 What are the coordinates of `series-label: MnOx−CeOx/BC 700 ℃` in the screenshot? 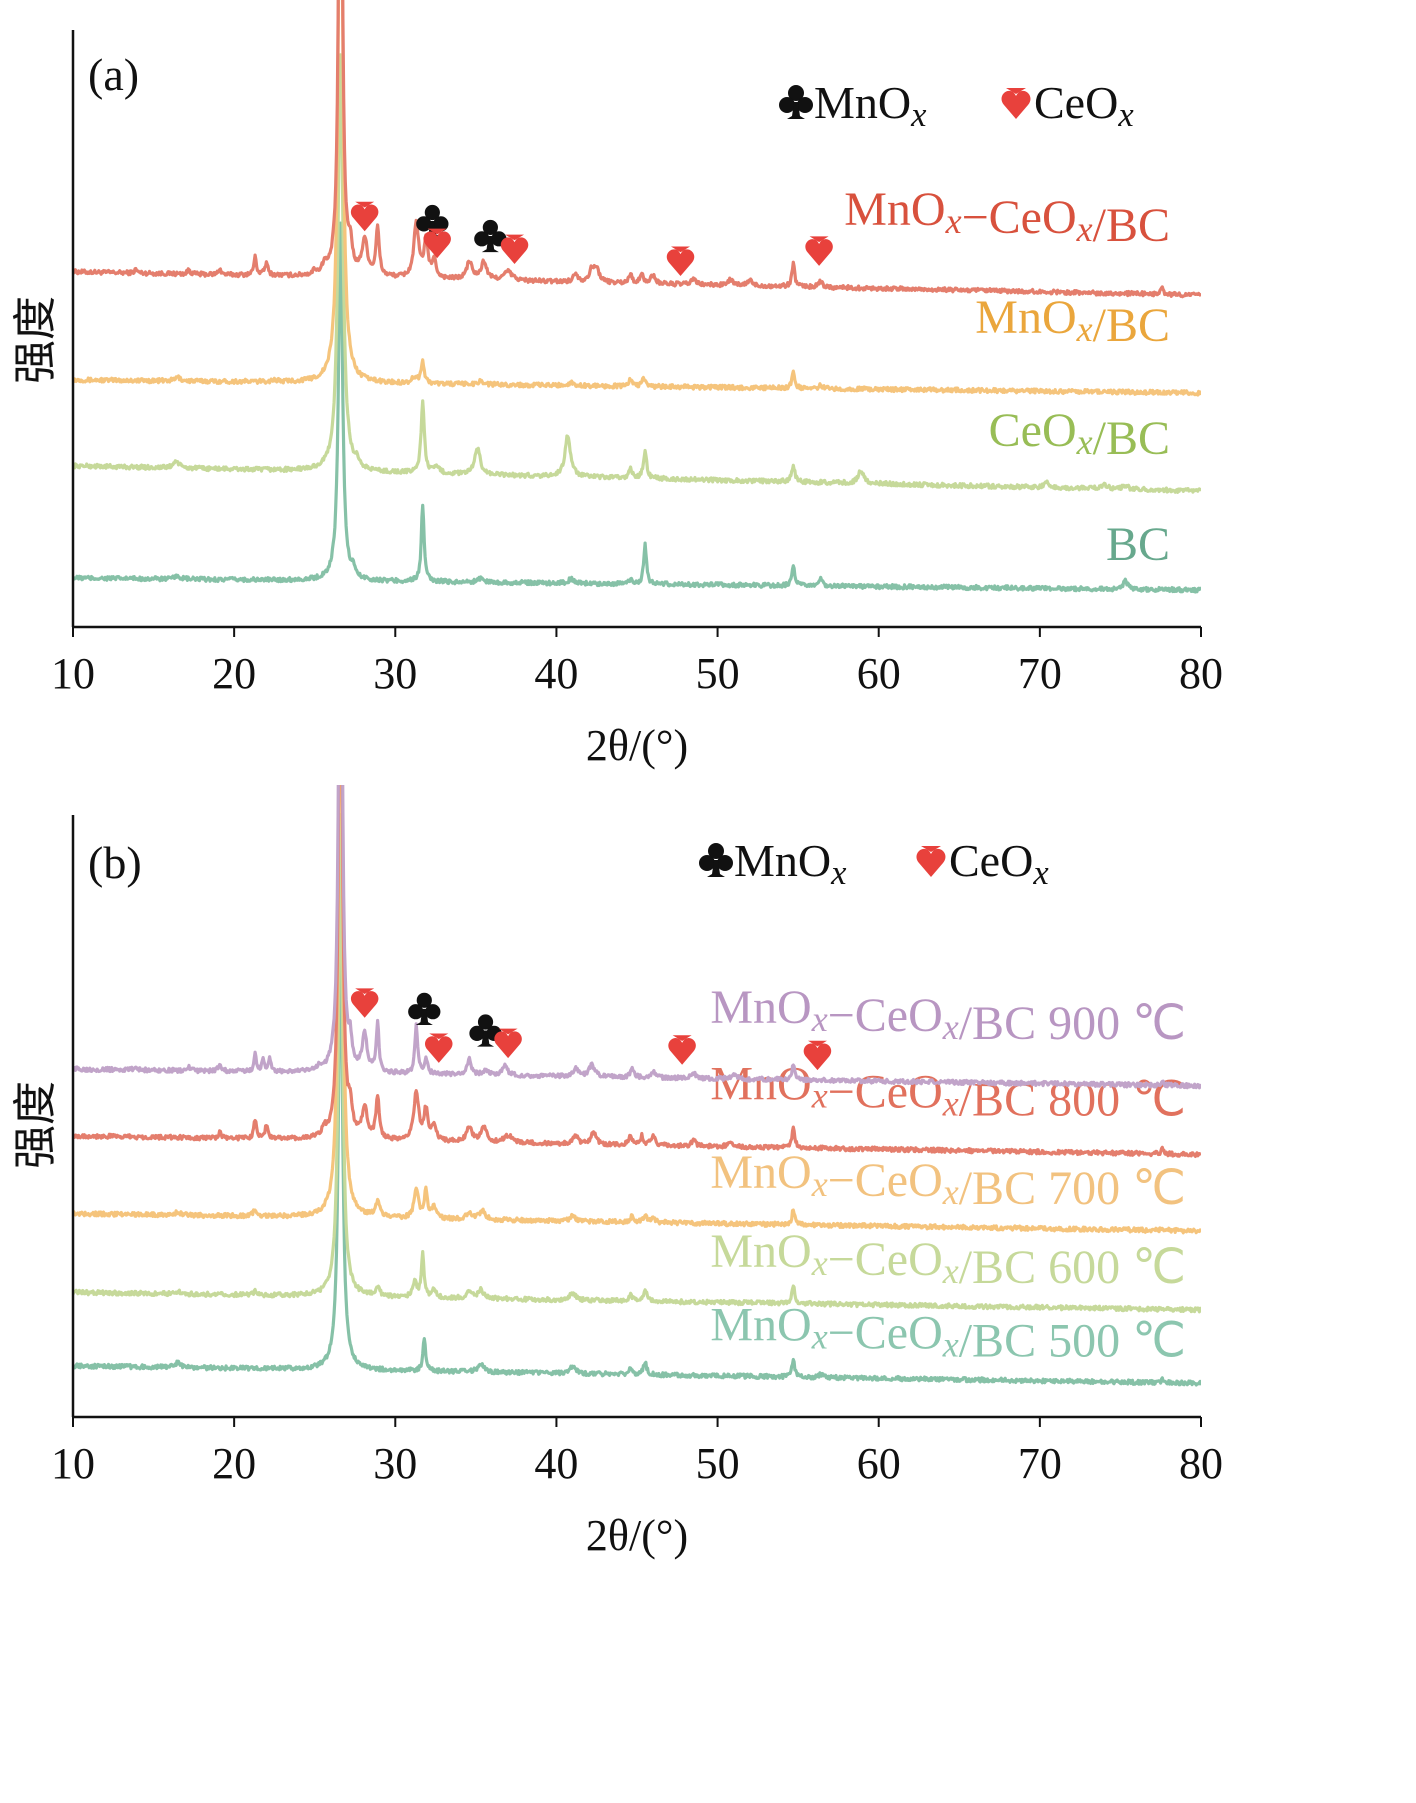 It's located at (948, 1180).